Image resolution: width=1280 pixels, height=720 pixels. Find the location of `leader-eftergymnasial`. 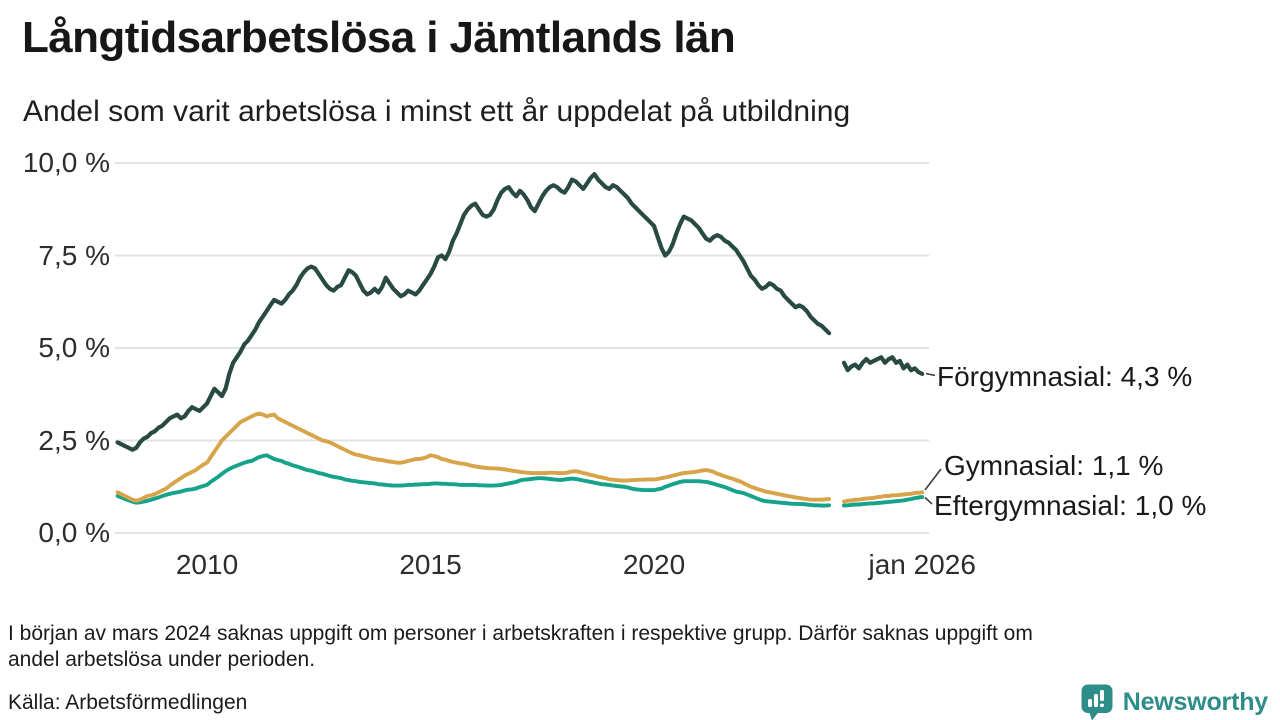

leader-eftergymnasial is located at coordinates (928, 500).